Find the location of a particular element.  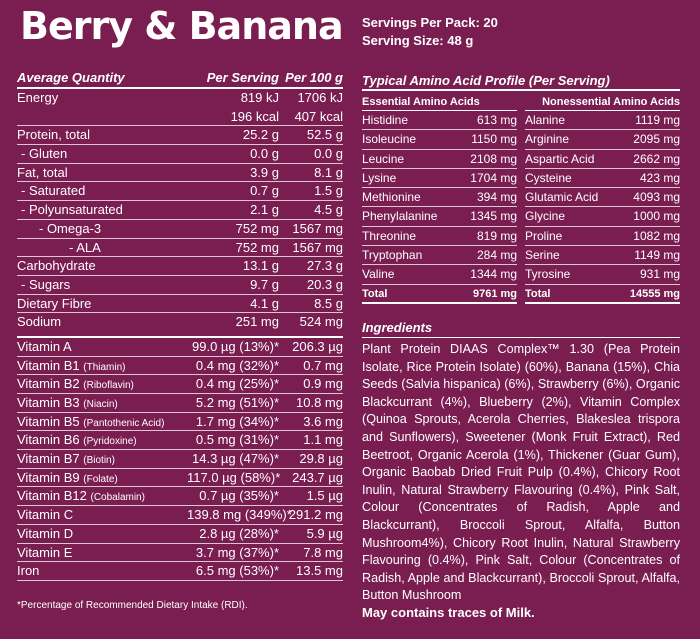

nutrient-per-serving: 0.7 g is located at coordinates (264, 191).